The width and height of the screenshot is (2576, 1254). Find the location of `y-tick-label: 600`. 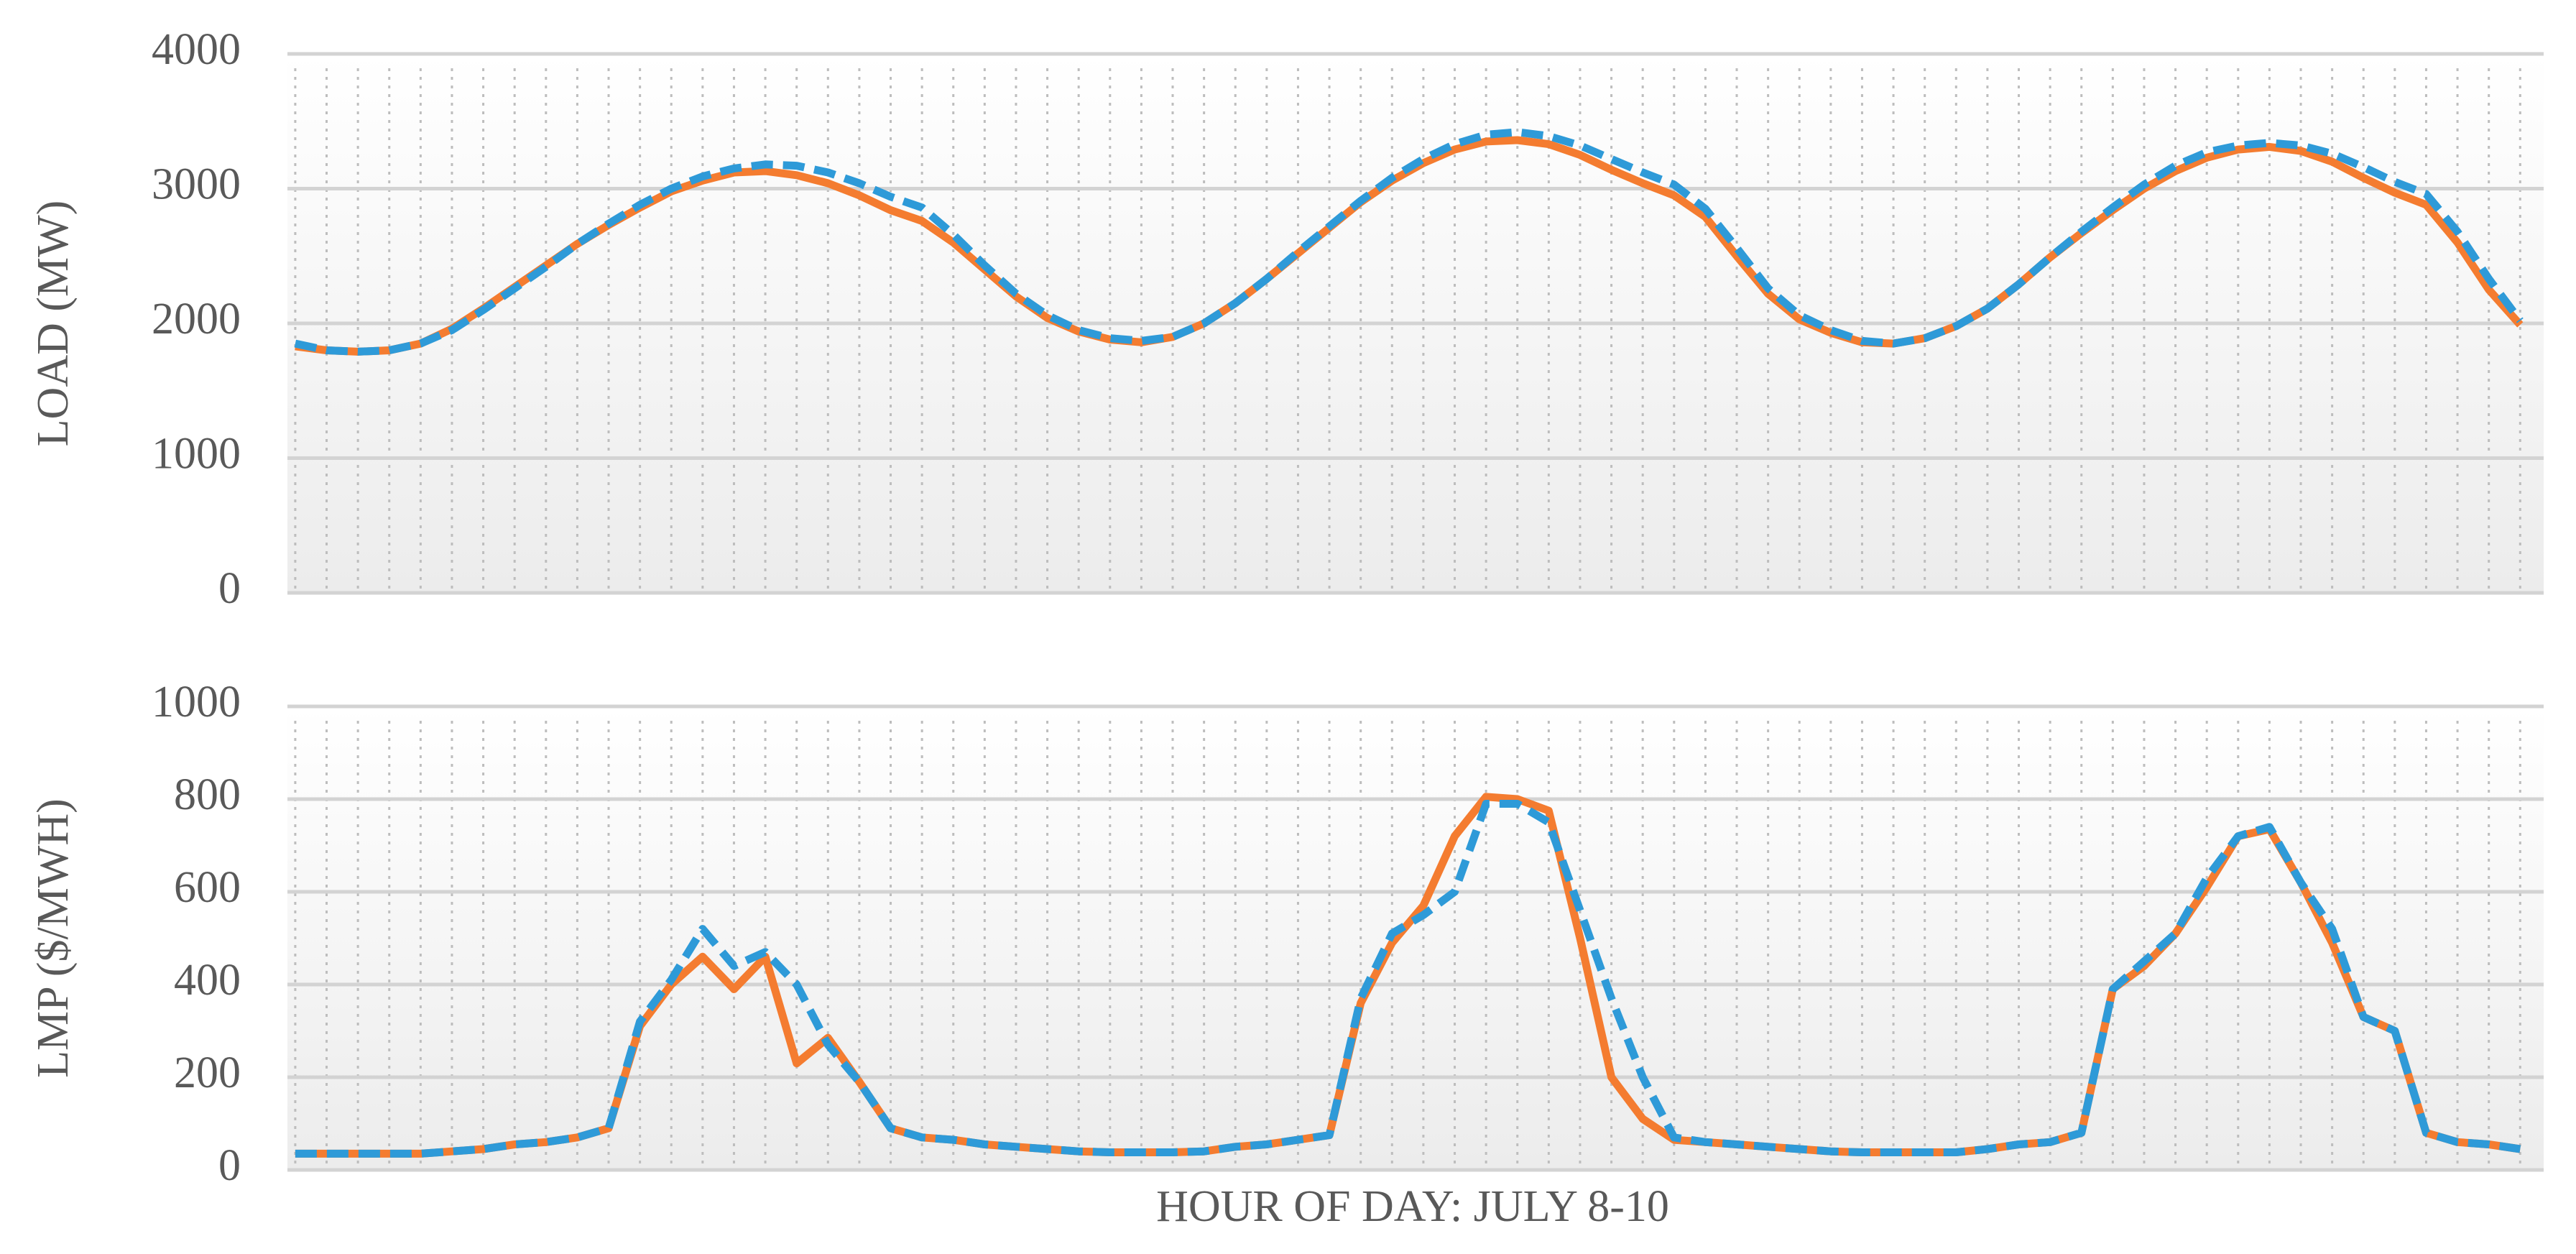

y-tick-label: 600 is located at coordinates (208, 888).